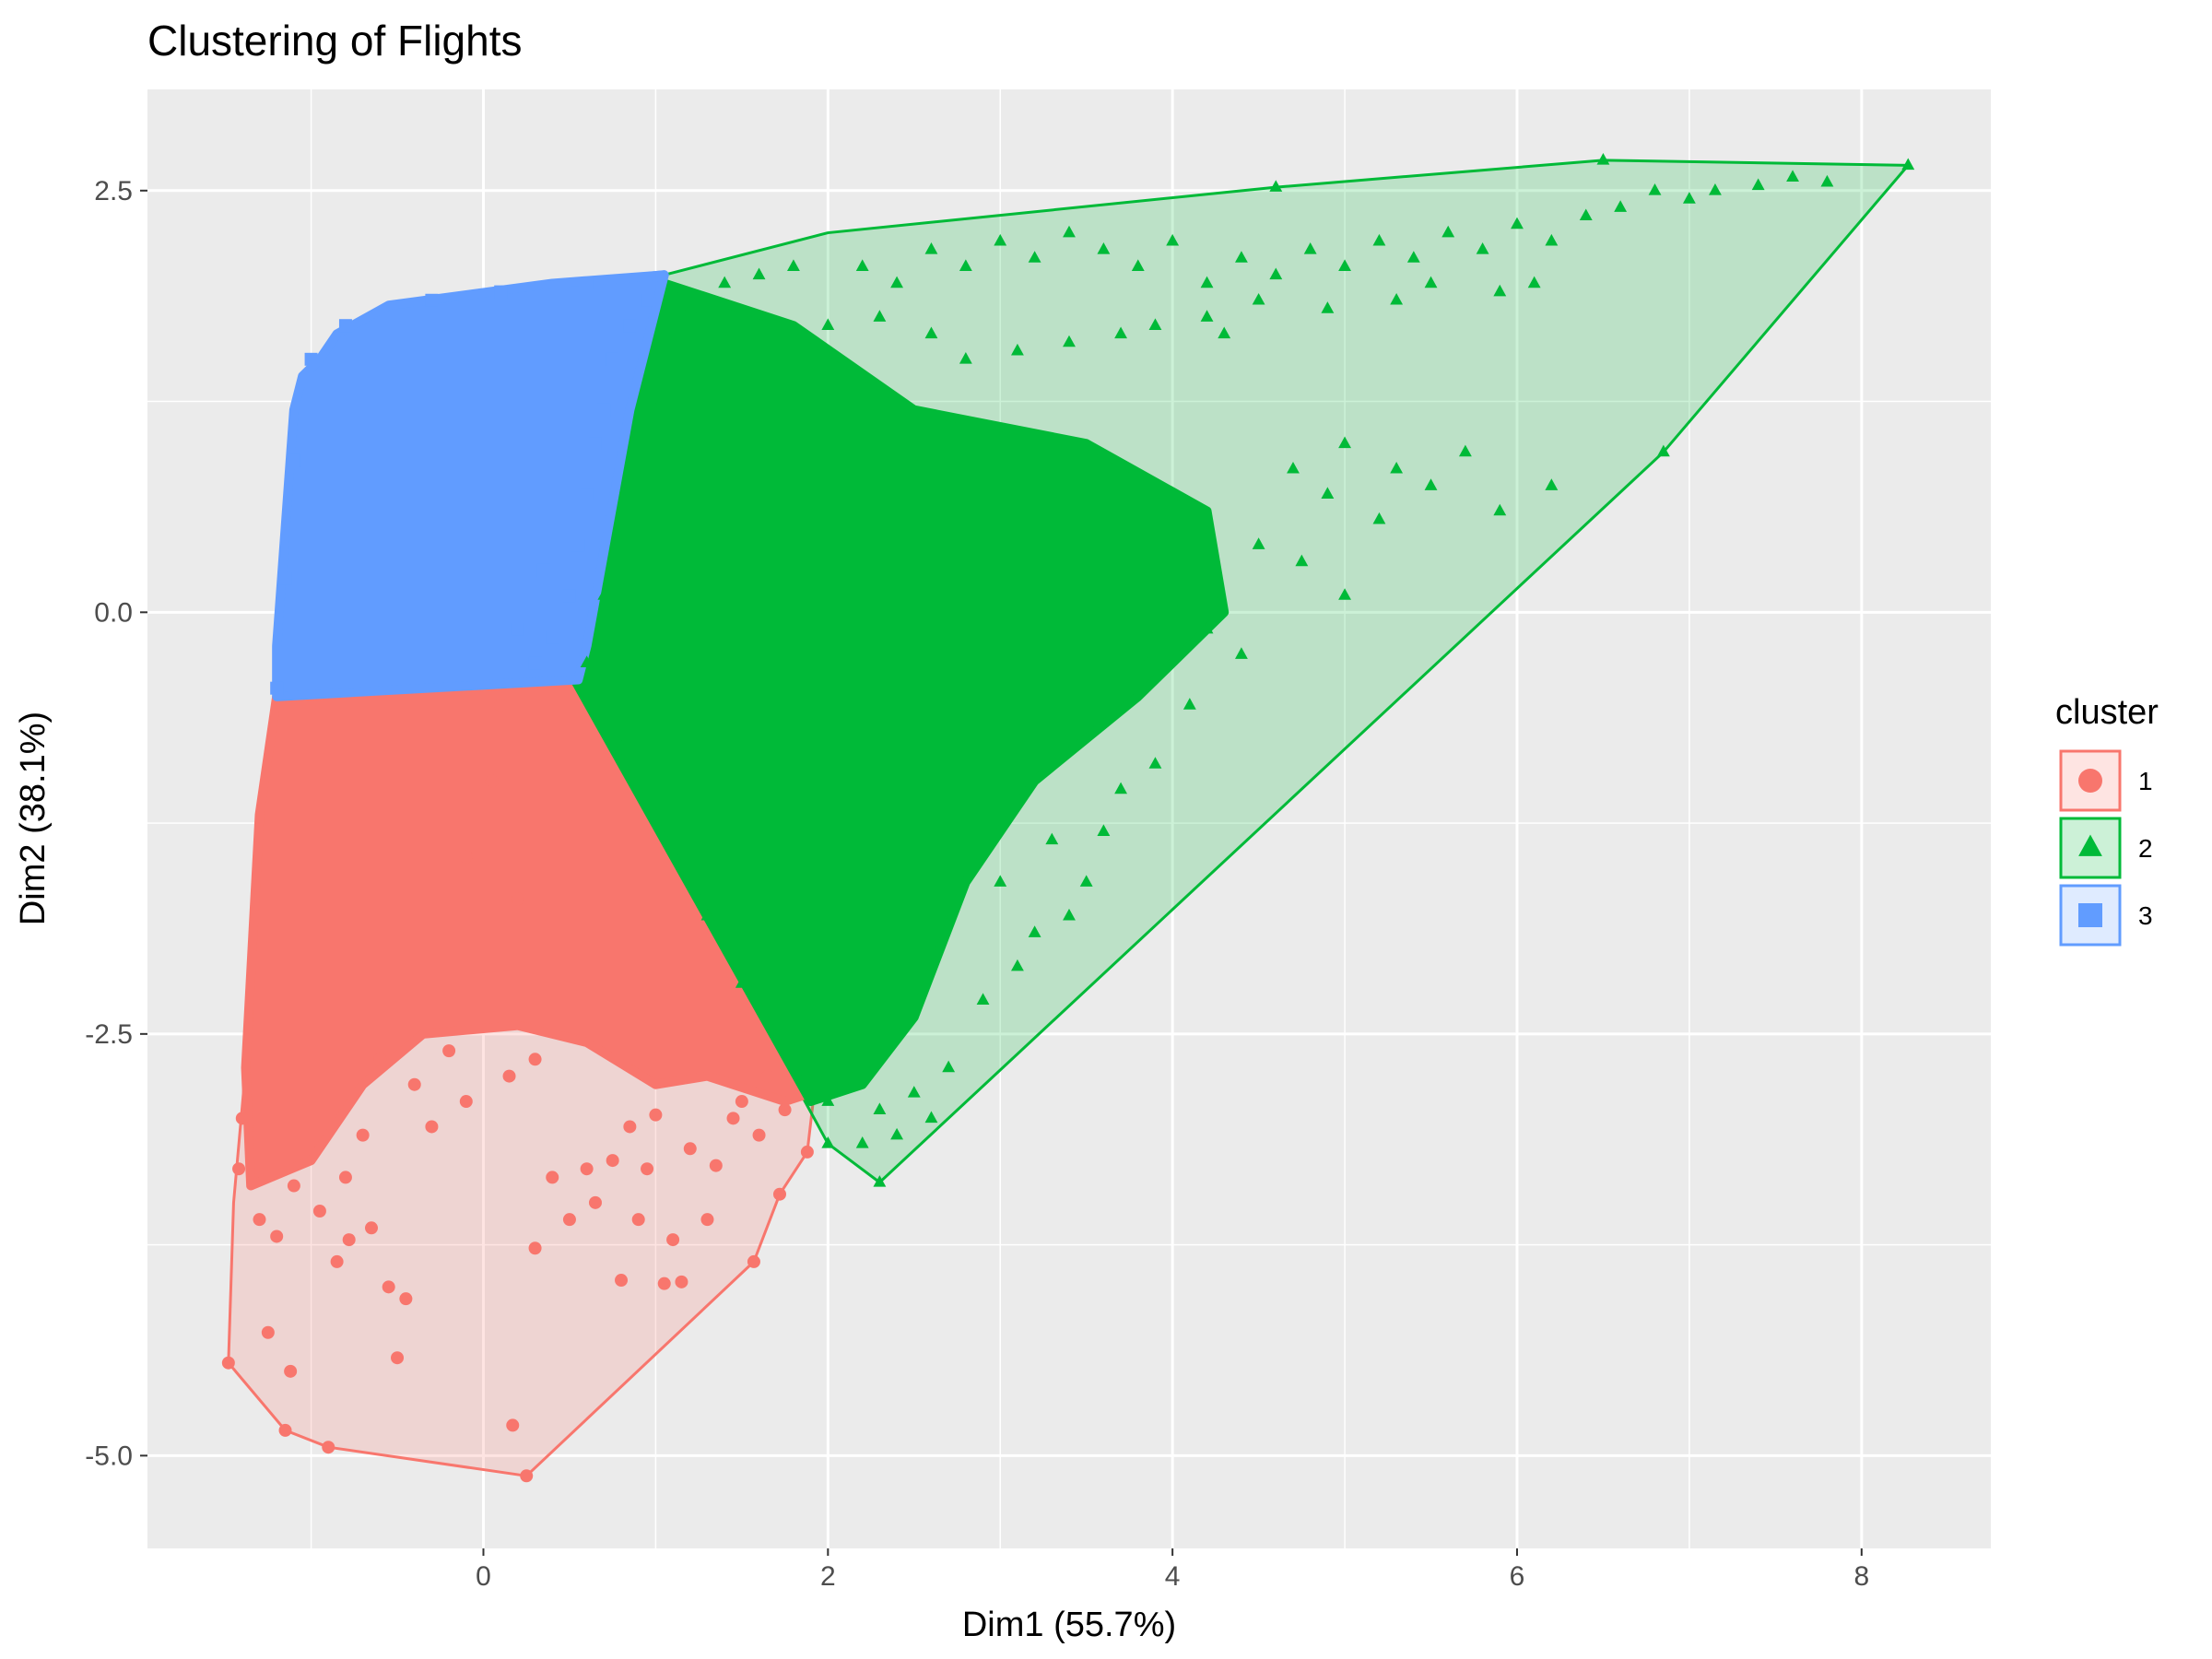  Describe the element at coordinates (1069, 1625) in the screenshot. I see `x-axis-title: Dim1 (55.7%)` at that location.